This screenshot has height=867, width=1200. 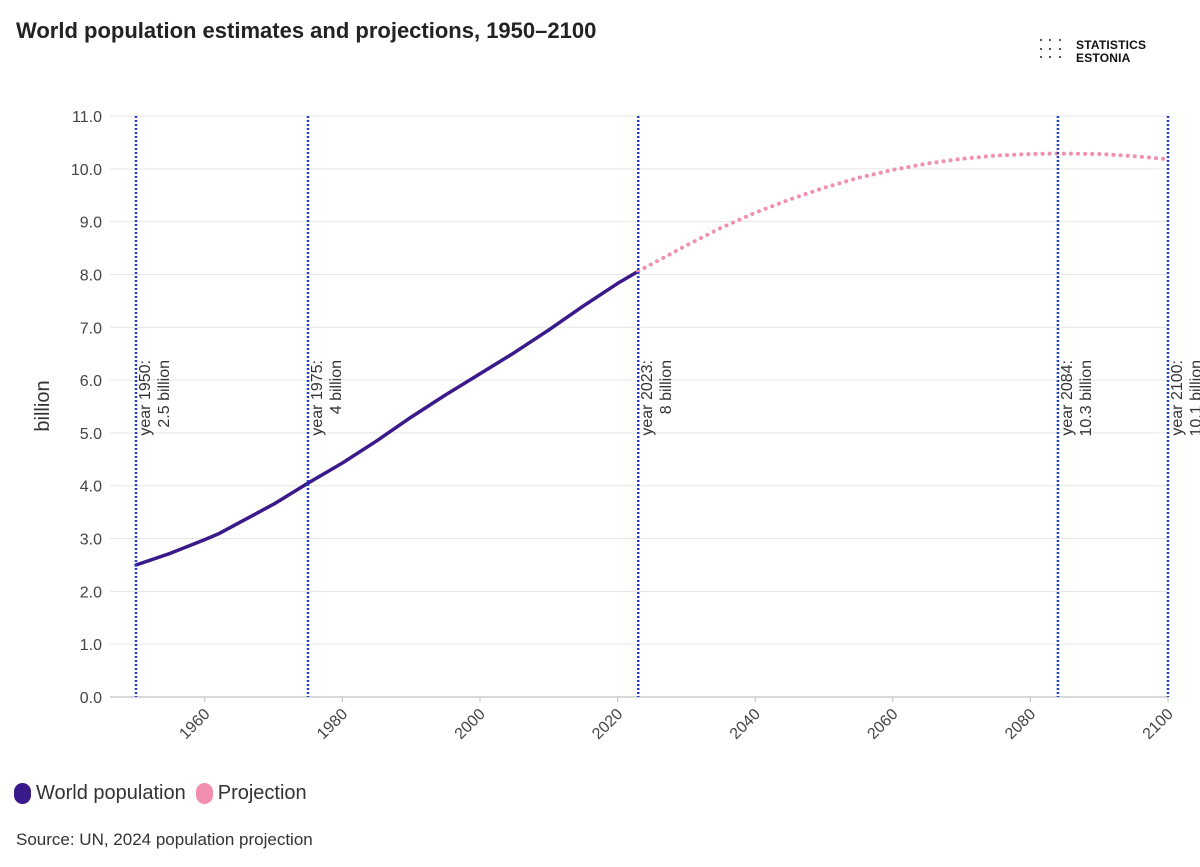 I want to click on world-population-line, so click(x=387, y=418).